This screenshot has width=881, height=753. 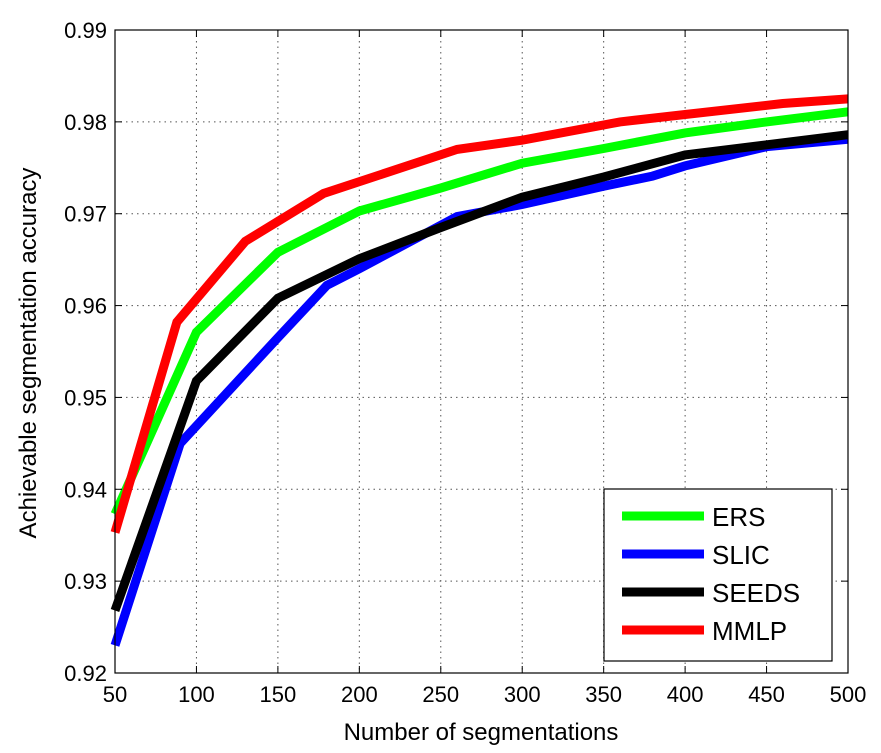 I want to click on legend: ERS SLIC SEEDS MMLP, so click(x=718, y=575).